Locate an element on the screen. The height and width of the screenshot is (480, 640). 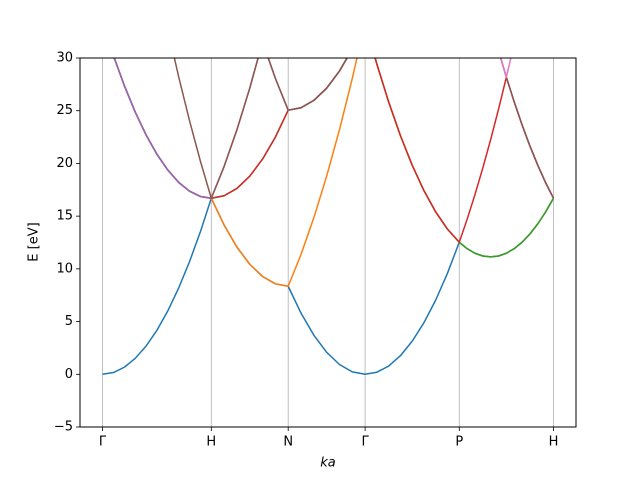
y-axis-label: E [eV] is located at coordinates (34, 241).